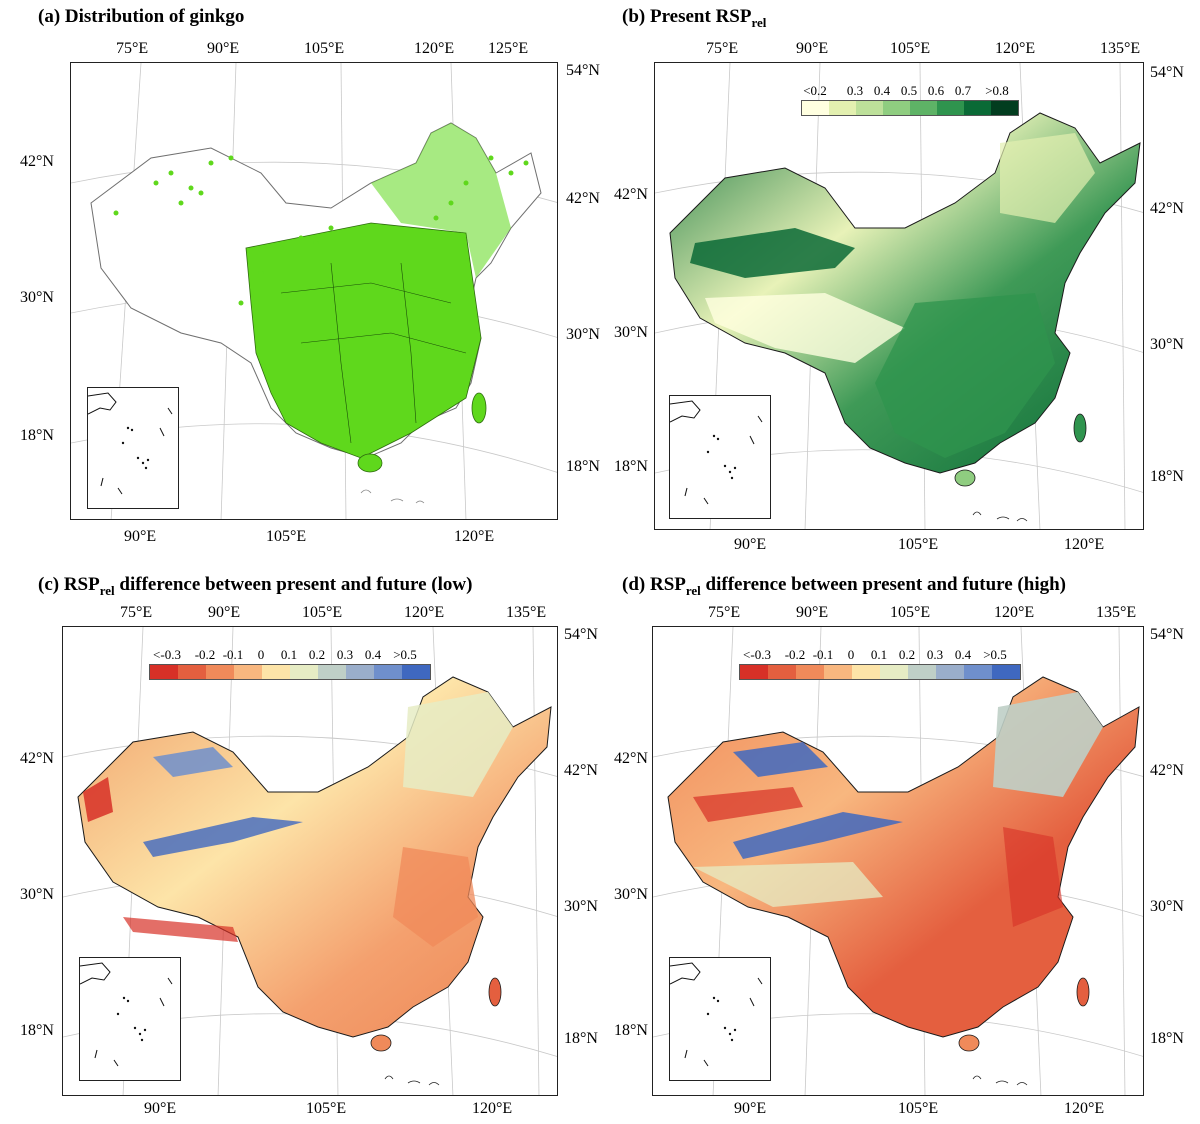 Image resolution: width=1200 pixels, height=1124 pixels. I want to click on legend-d-label-4: 0.1, so click(879, 654).